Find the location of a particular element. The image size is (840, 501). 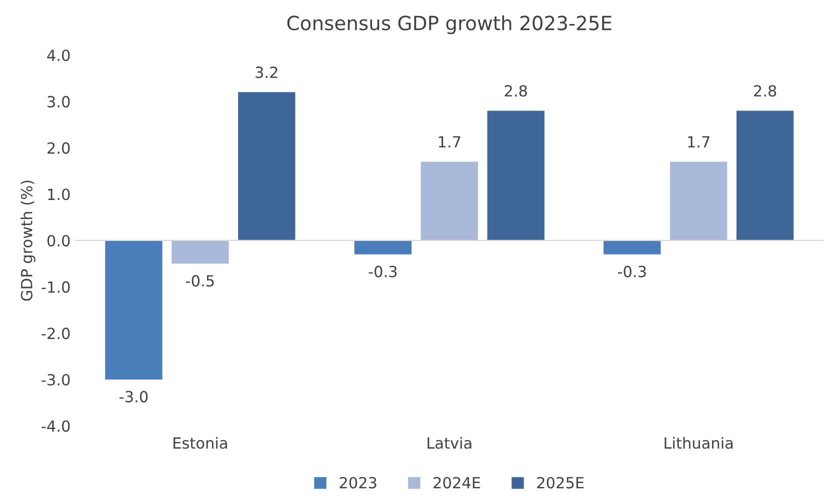

y-axis-title: GDP growth (%) is located at coordinates (28, 240).